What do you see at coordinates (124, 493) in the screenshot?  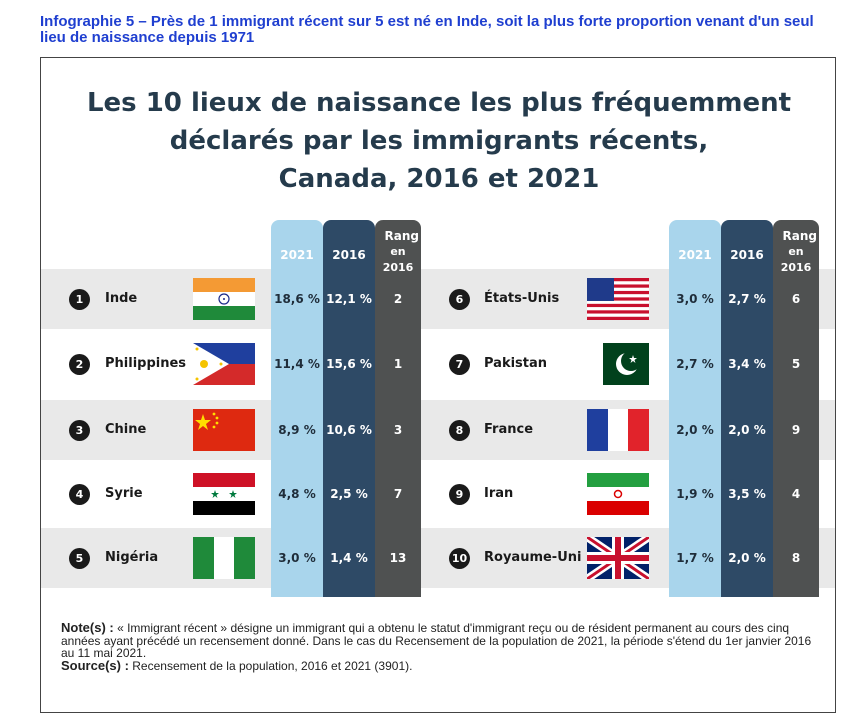 I see `country-name: Syrie` at bounding box center [124, 493].